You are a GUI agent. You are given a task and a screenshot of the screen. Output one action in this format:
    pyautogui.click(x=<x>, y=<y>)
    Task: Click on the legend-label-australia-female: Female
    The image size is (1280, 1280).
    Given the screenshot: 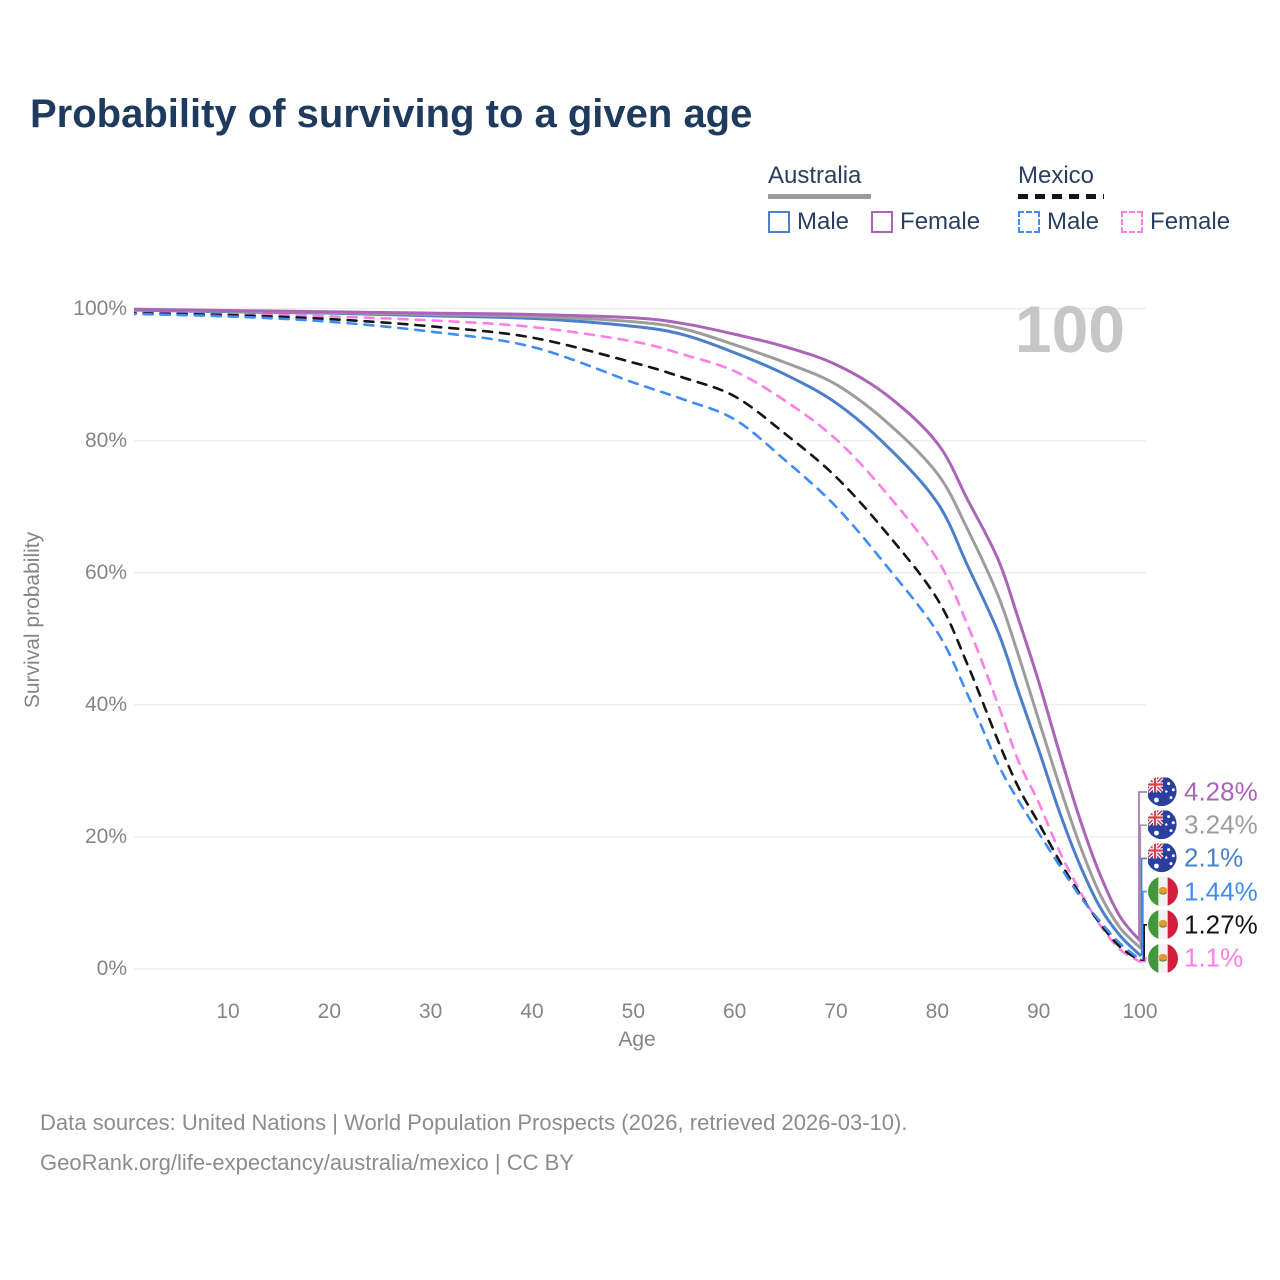 What is the action you would take?
    pyautogui.click(x=940, y=221)
    